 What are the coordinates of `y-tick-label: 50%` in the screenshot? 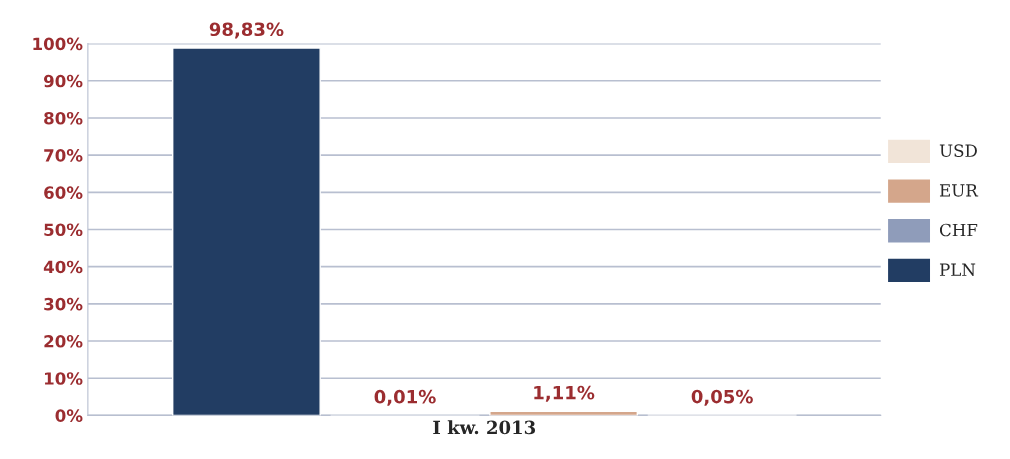 It's located at (63, 230).